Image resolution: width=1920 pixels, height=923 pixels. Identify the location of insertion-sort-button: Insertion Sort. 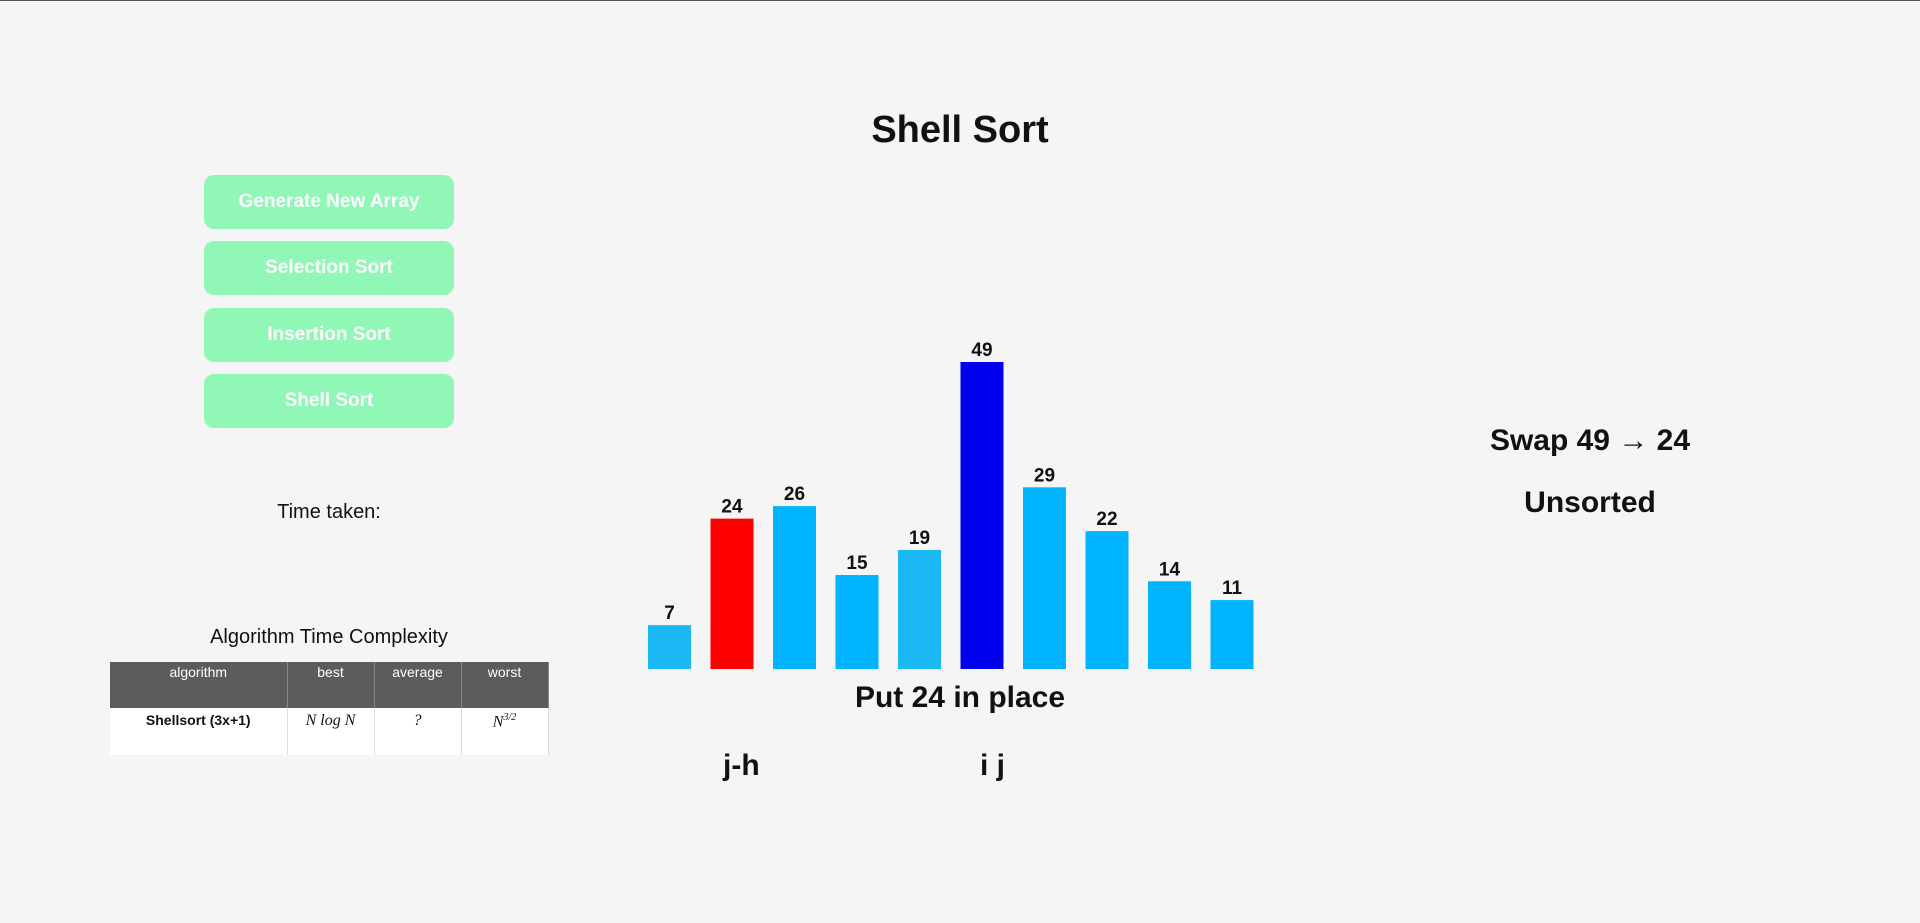
(329, 335).